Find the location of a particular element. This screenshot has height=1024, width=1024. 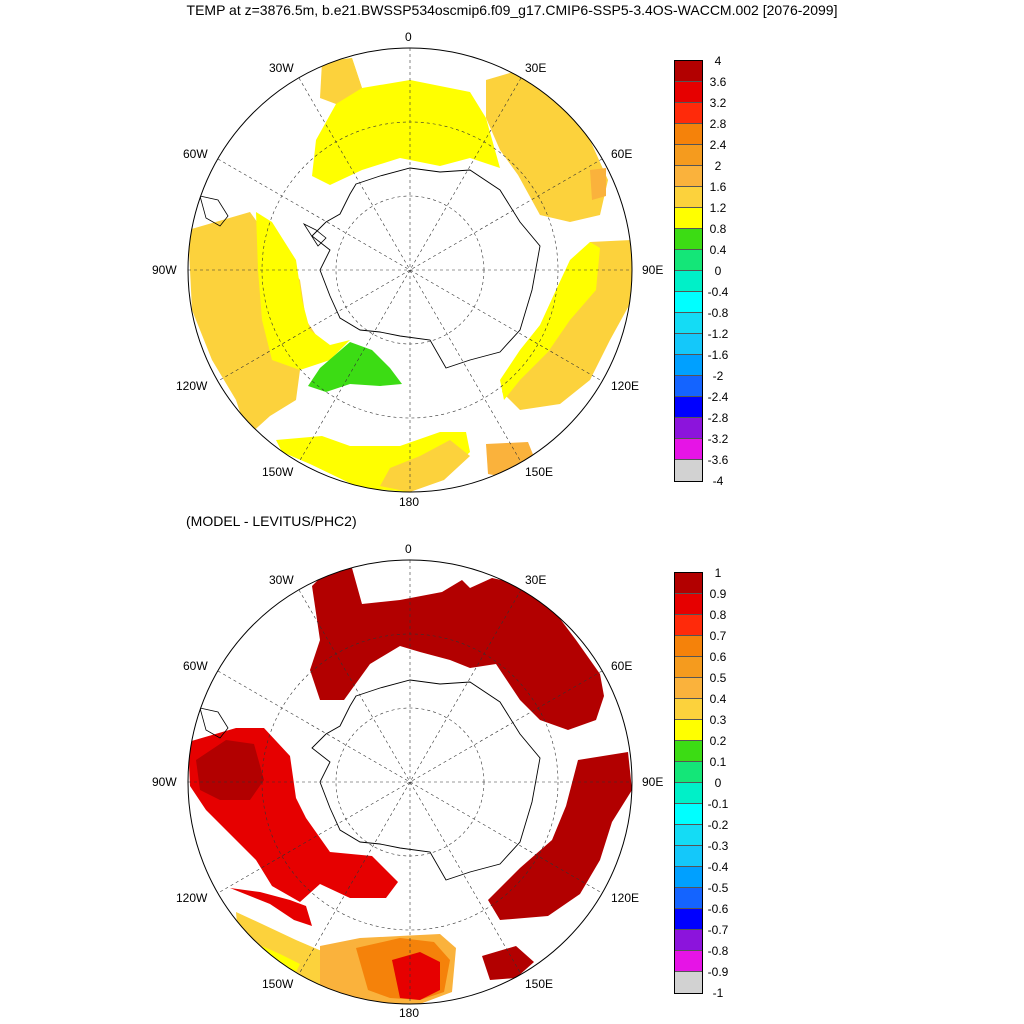

bottom-colorbar-tick-label: 0.2 is located at coordinates (718, 741).